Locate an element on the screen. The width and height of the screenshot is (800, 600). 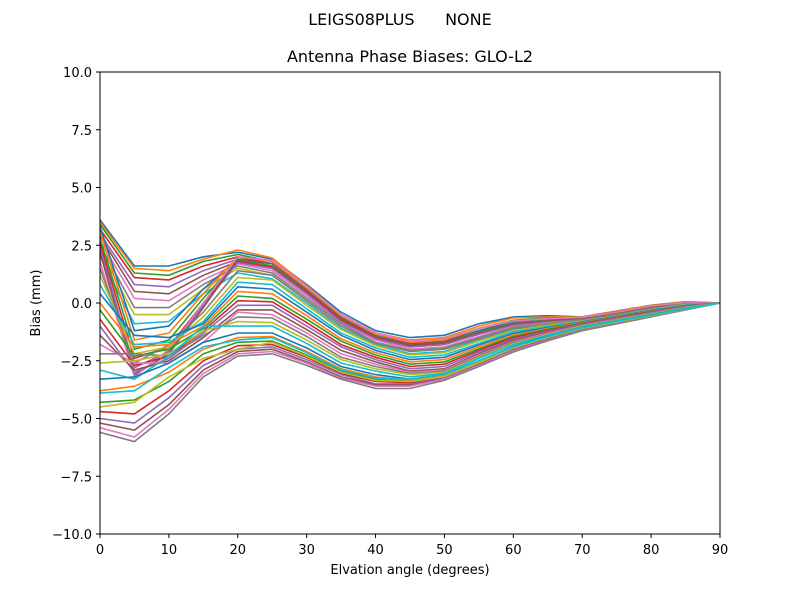
x-axis: 0 10 20 30 40 50 60 70 80 90 is located at coordinates (412, 546).